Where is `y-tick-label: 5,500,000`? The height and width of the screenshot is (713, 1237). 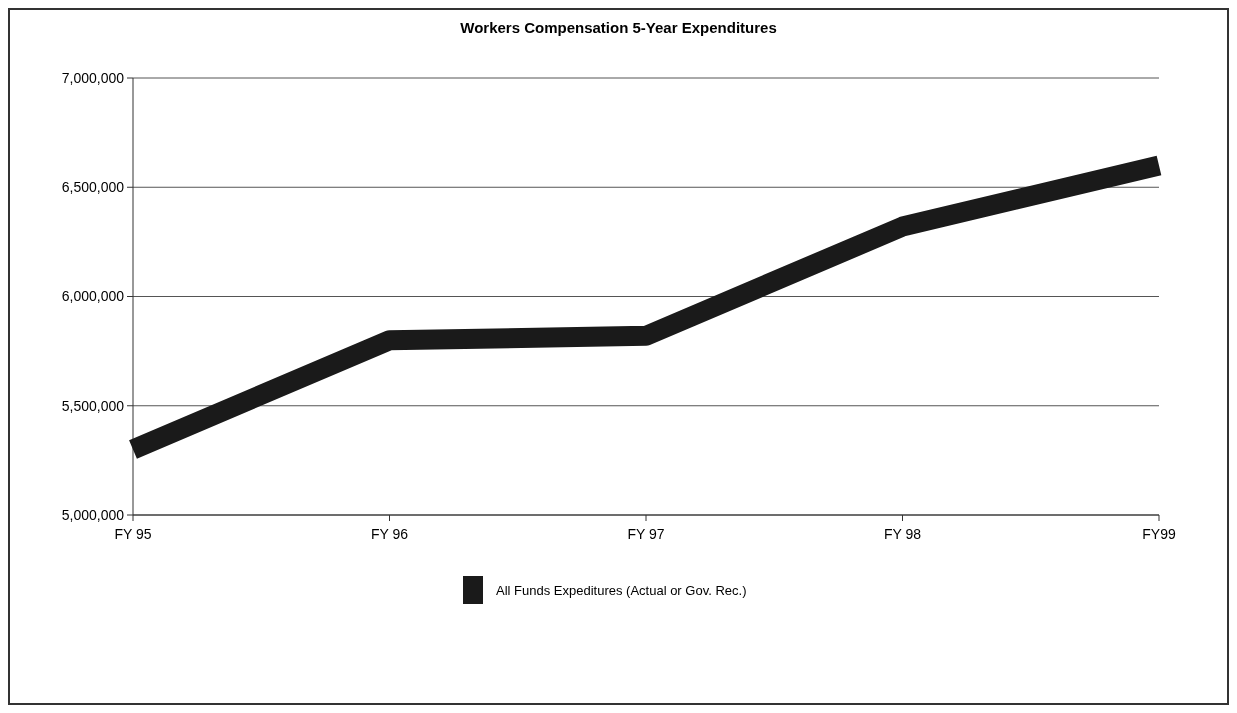
y-tick-label: 5,500,000 is located at coordinates (93, 405).